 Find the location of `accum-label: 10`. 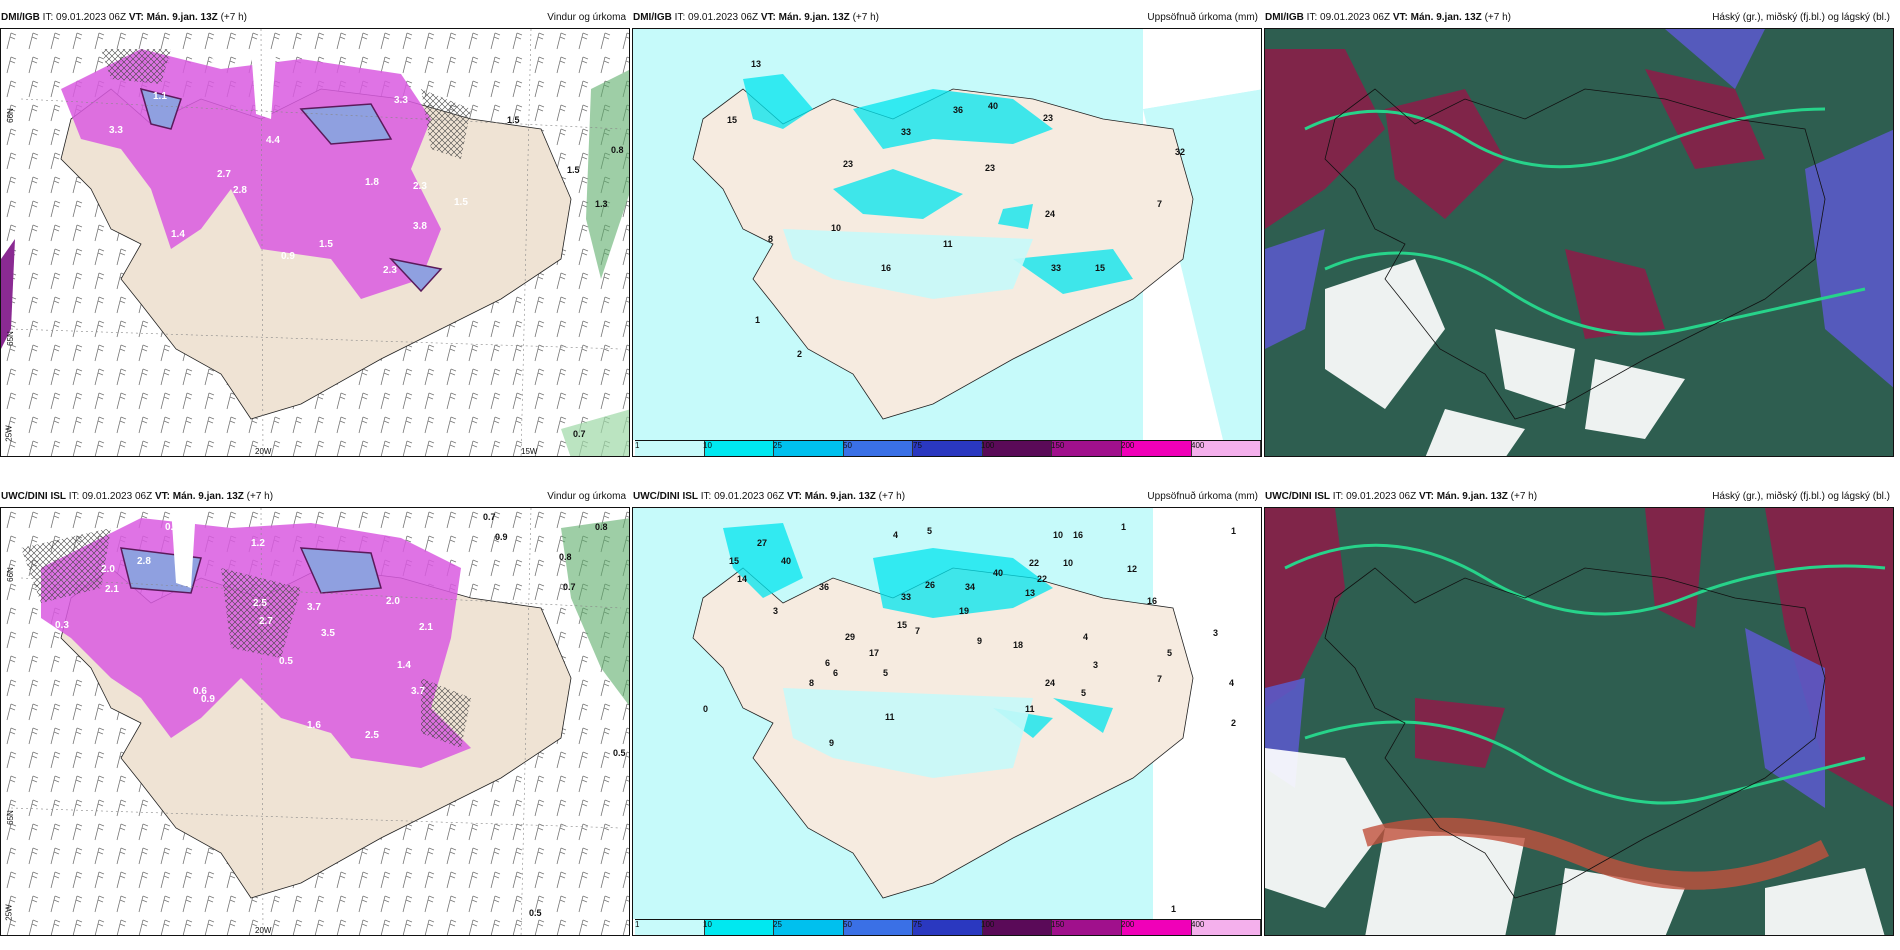

accum-label: 10 is located at coordinates (836, 228).